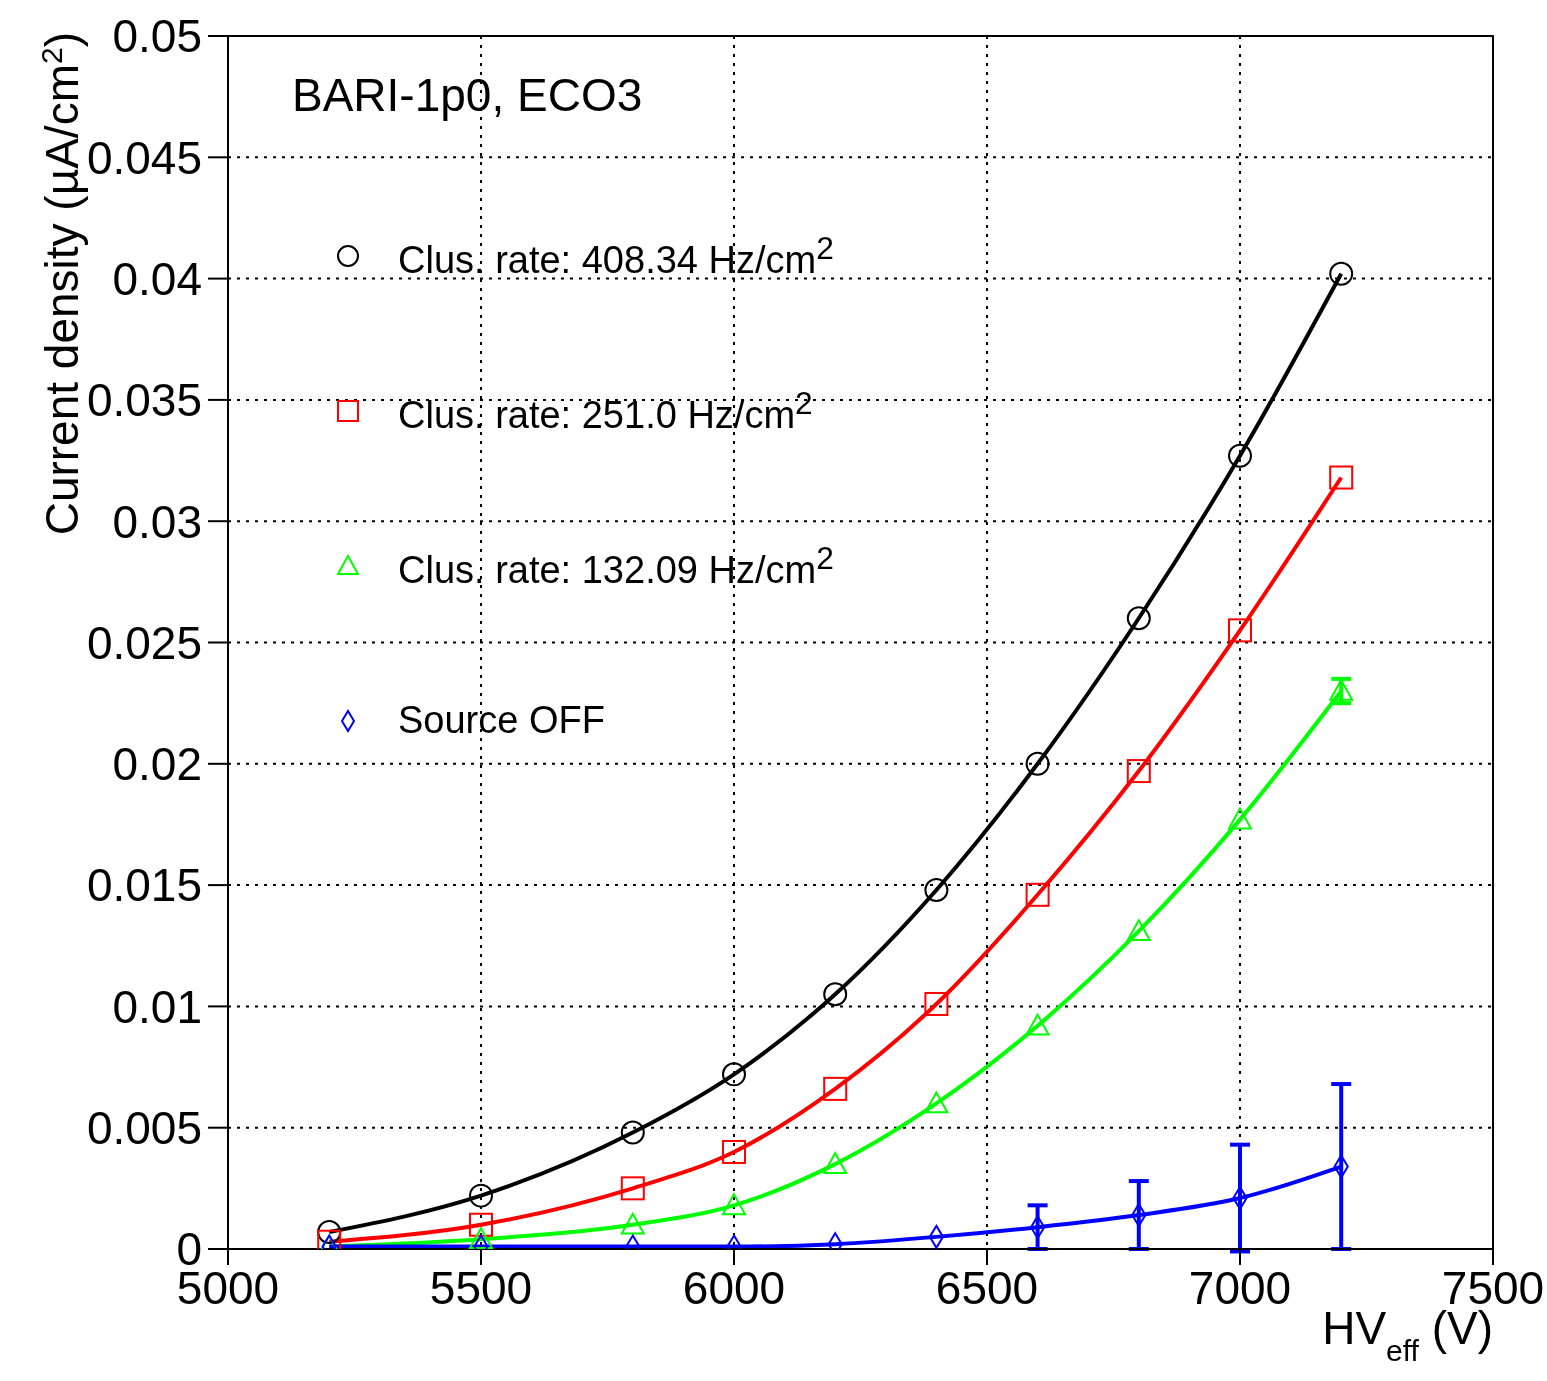  Describe the element at coordinates (605, 410) in the screenshot. I see `legend-label: Clus. rate: 251.0 Hz/cm$^{2}$` at that location.